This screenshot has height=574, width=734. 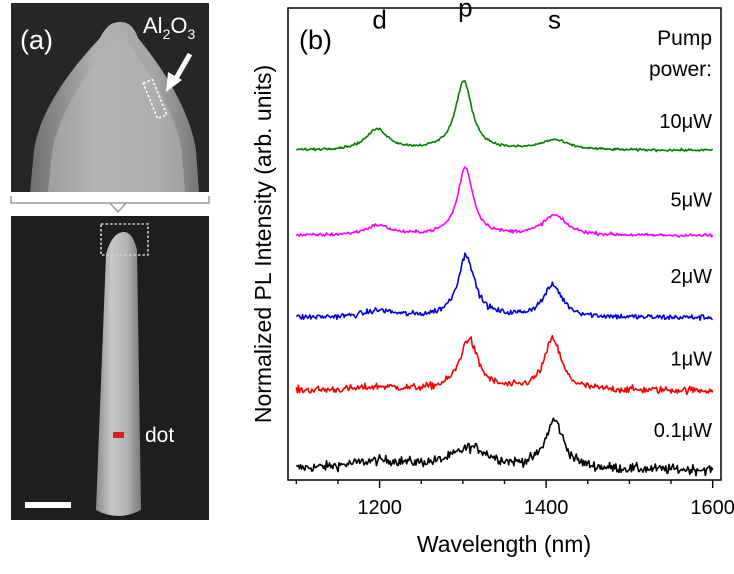 I want to click on peak-label-p: p, so click(x=465, y=11).